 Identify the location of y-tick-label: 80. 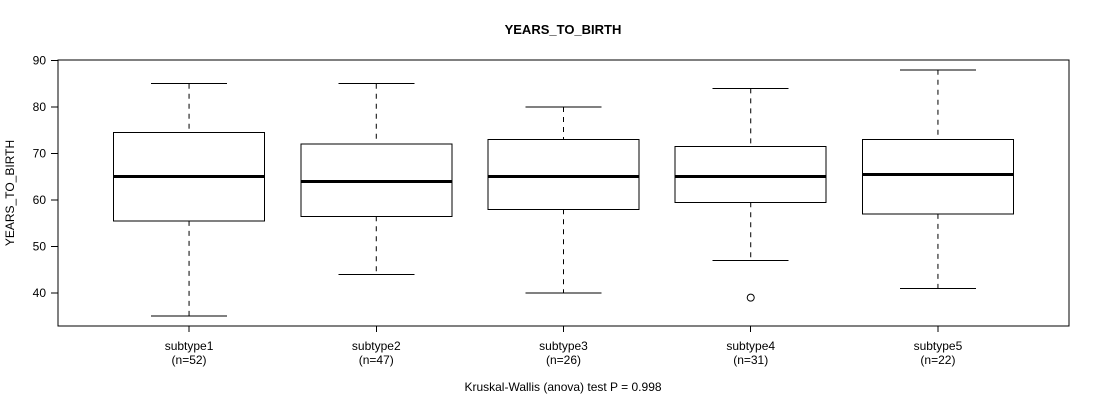
(40, 107).